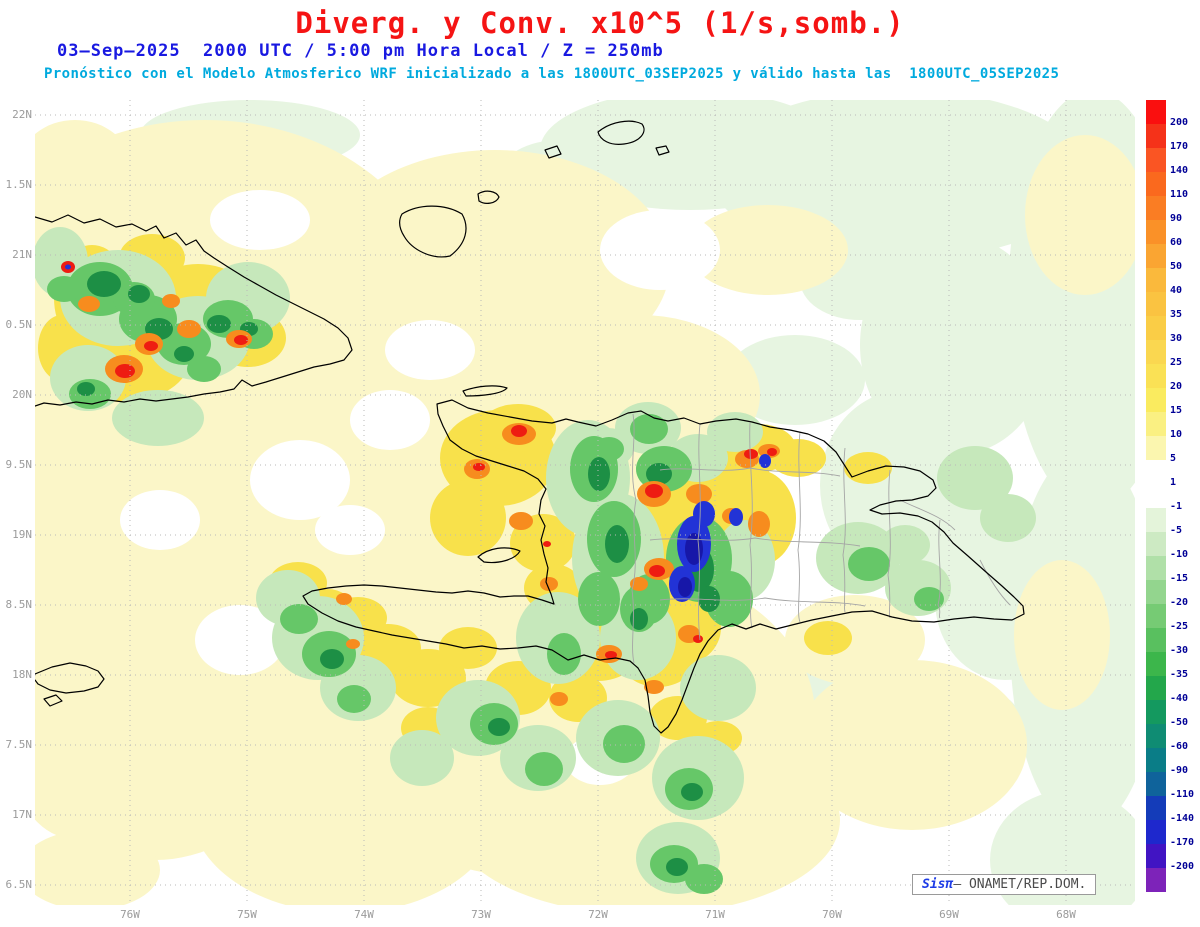 Image resolution: width=1200 pixels, height=927 pixels. I want to click on turks-islands-coastline, so click(662, 150).